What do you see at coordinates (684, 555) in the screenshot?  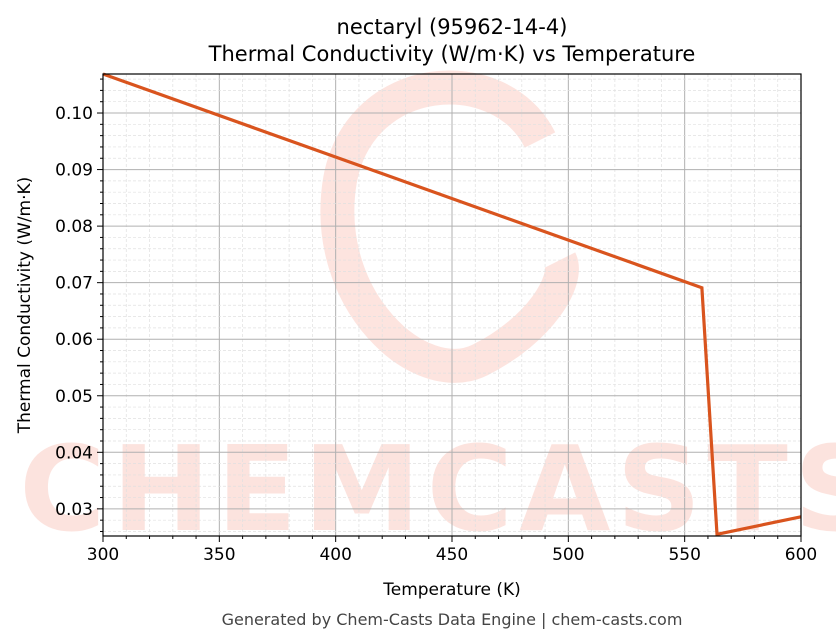 I see `x-tick-label: 550` at bounding box center [684, 555].